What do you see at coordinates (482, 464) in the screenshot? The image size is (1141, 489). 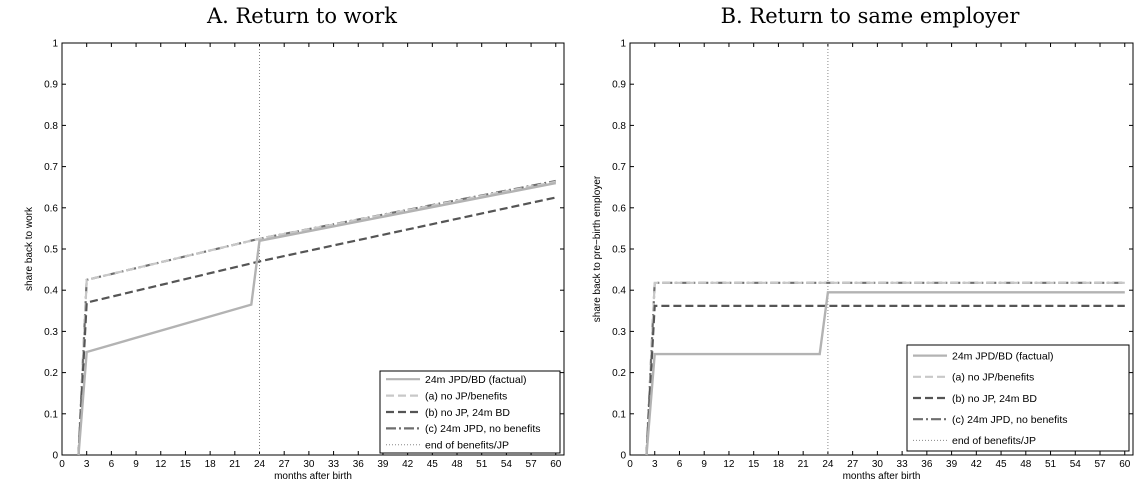 I see `chart-a-x-tick-label: 51` at bounding box center [482, 464].